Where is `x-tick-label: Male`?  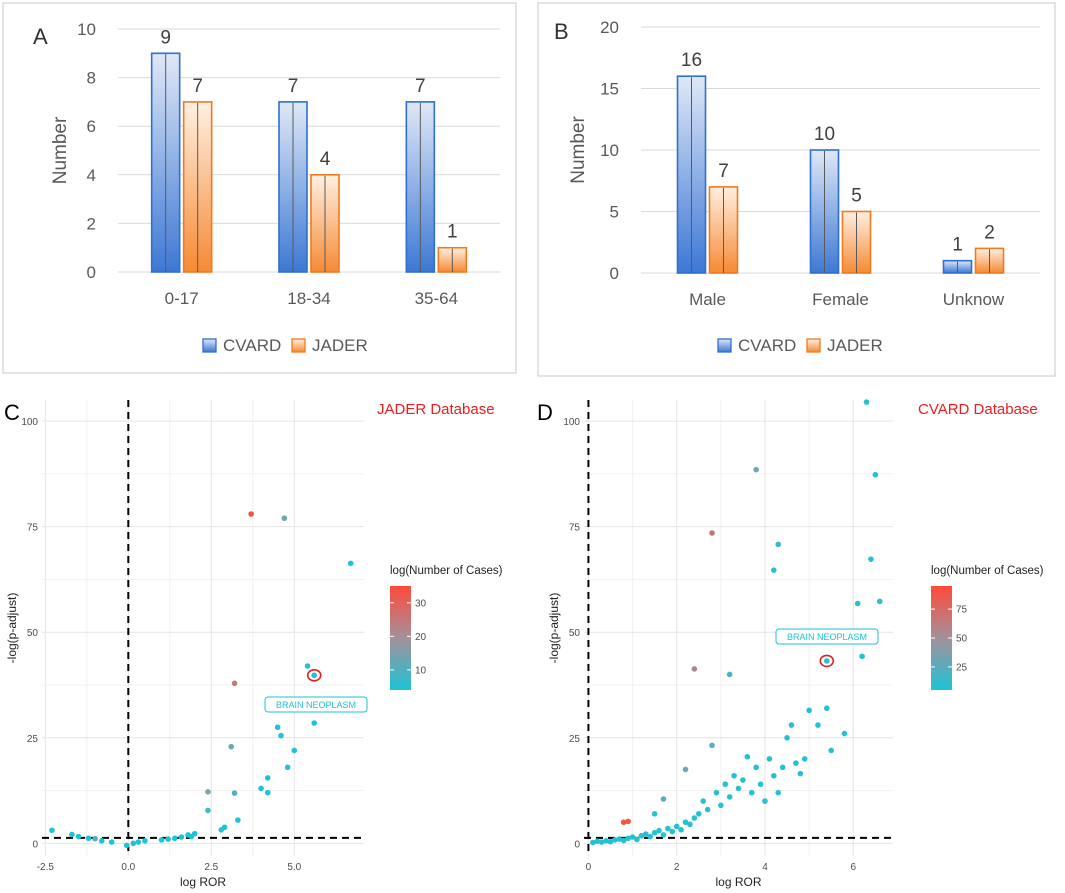 x-tick-label: Male is located at coordinates (707, 299).